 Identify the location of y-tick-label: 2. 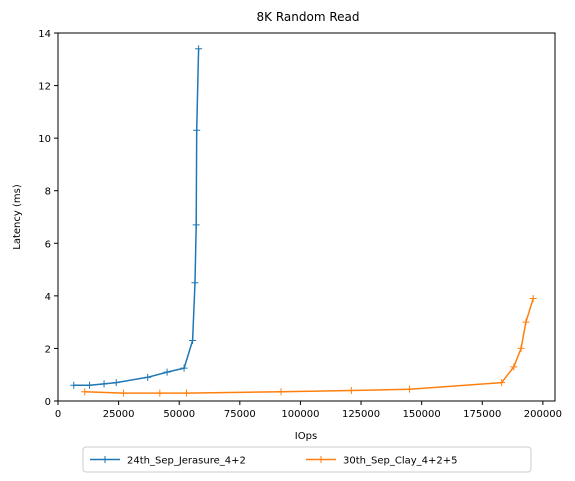
(48, 349).